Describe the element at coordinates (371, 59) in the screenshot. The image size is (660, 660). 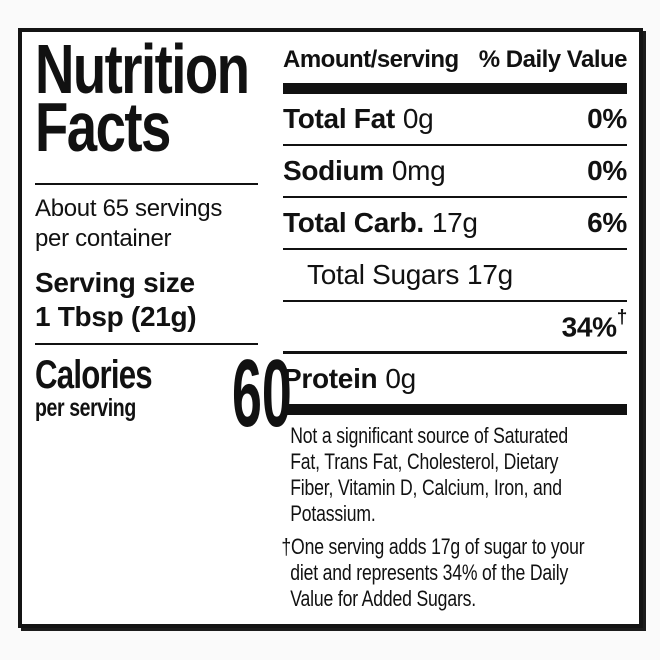
I see `amount-per-serving-header: Amount/serving` at that location.